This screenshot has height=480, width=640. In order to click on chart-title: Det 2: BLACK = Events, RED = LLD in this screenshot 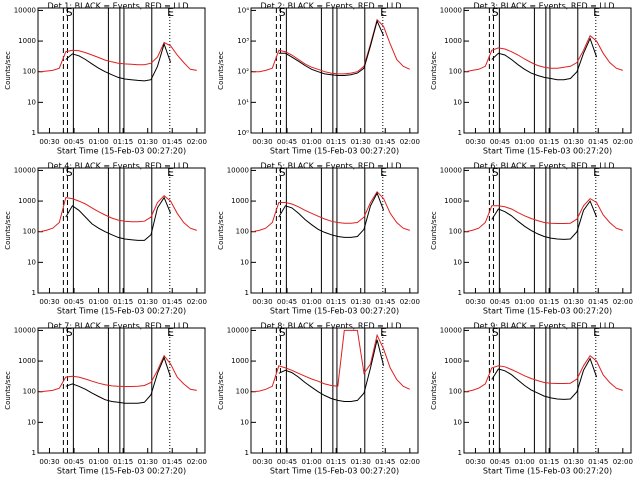, I will do `click(331, 6)`.